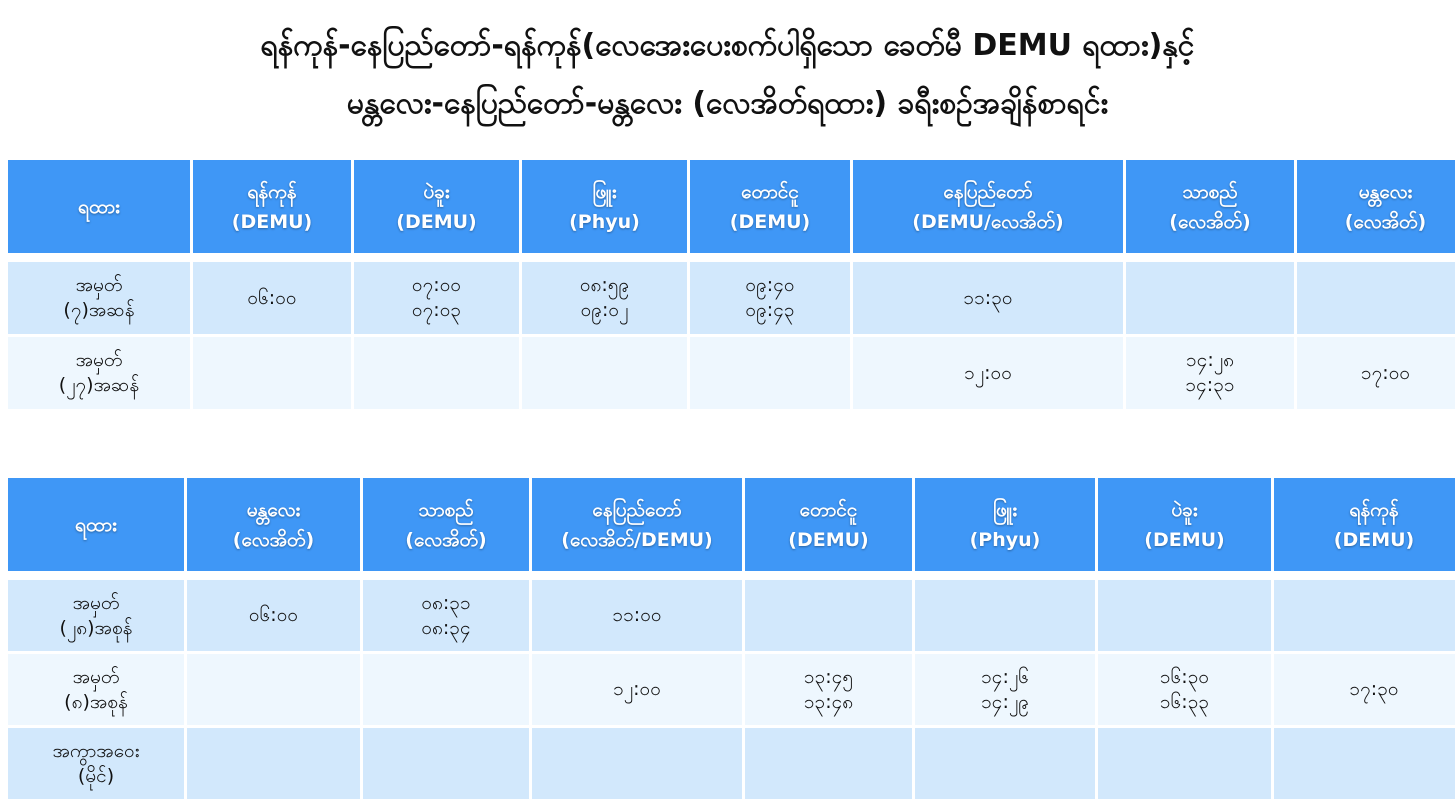 This screenshot has height=812, width=1455. What do you see at coordinates (988, 221) in the screenshot?
I see `train-type: (DEMU/လေအိတ်)` at bounding box center [988, 221].